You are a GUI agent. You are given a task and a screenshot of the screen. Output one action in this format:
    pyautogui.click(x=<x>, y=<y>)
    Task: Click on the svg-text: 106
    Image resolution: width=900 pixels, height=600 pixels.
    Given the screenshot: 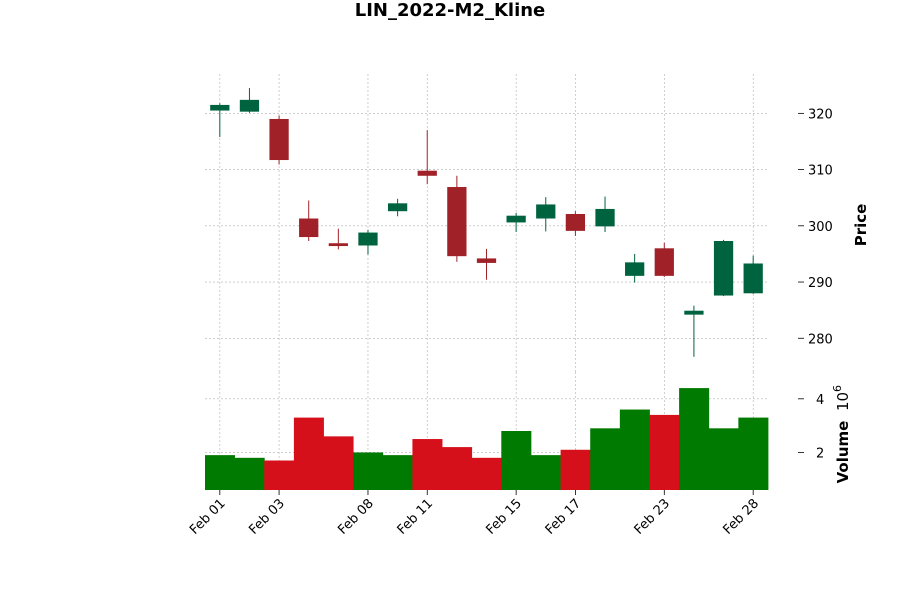 What is the action you would take?
    pyautogui.click(x=841, y=398)
    